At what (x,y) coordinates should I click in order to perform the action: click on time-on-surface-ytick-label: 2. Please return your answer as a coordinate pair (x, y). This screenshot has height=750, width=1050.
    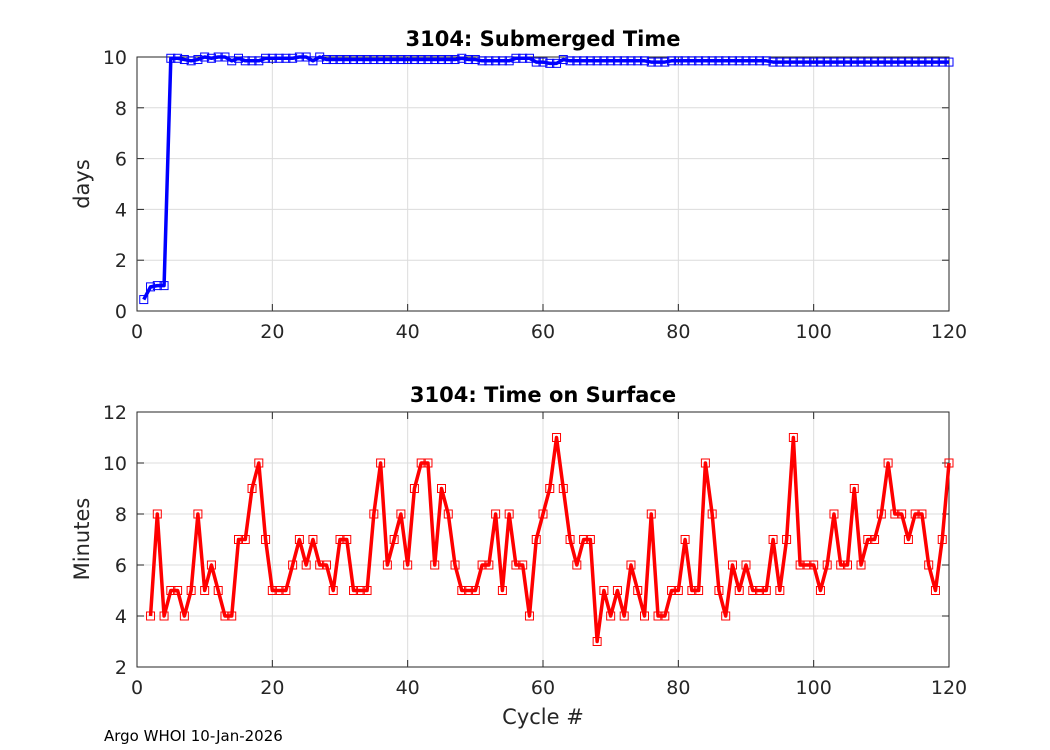
    Looking at the image, I should click on (121, 668).